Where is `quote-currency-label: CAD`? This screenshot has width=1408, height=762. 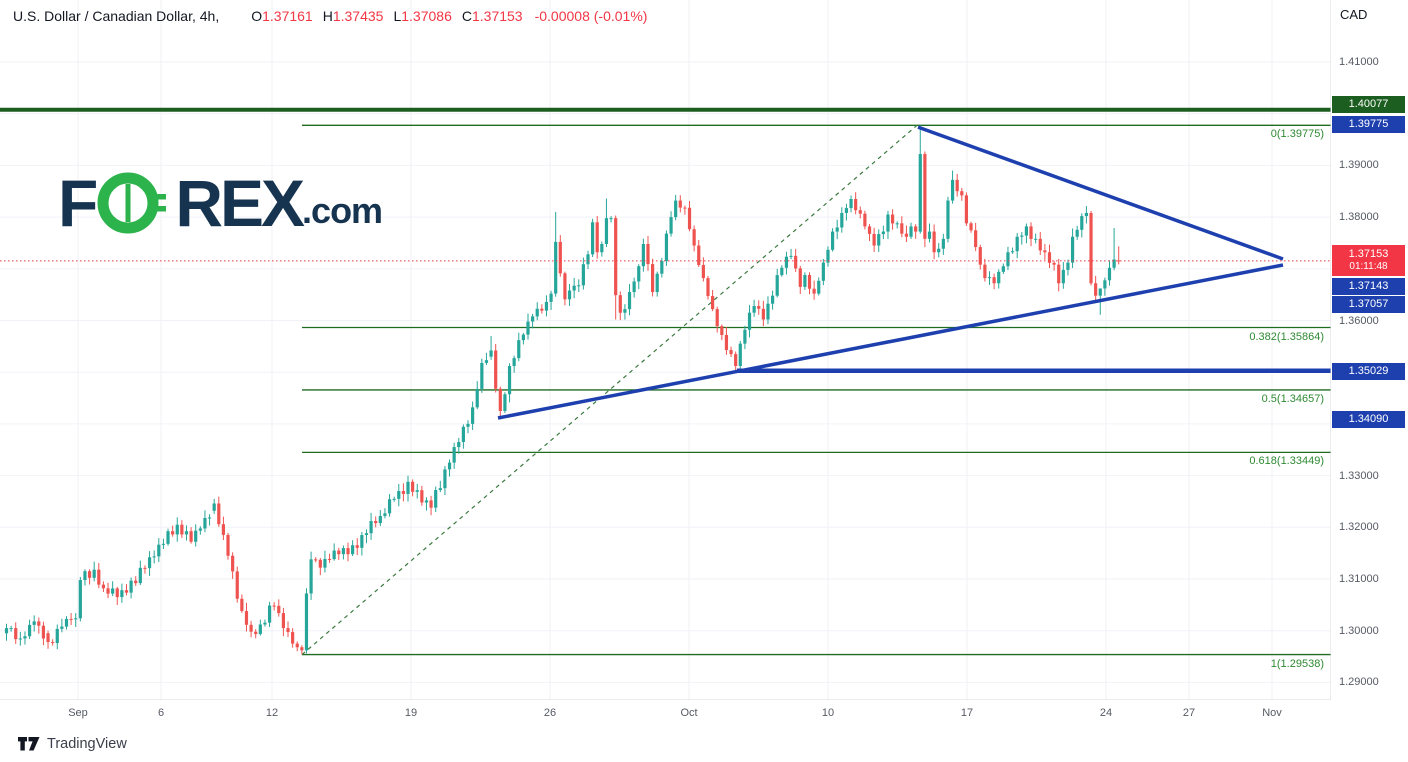 quote-currency-label: CAD is located at coordinates (1354, 14).